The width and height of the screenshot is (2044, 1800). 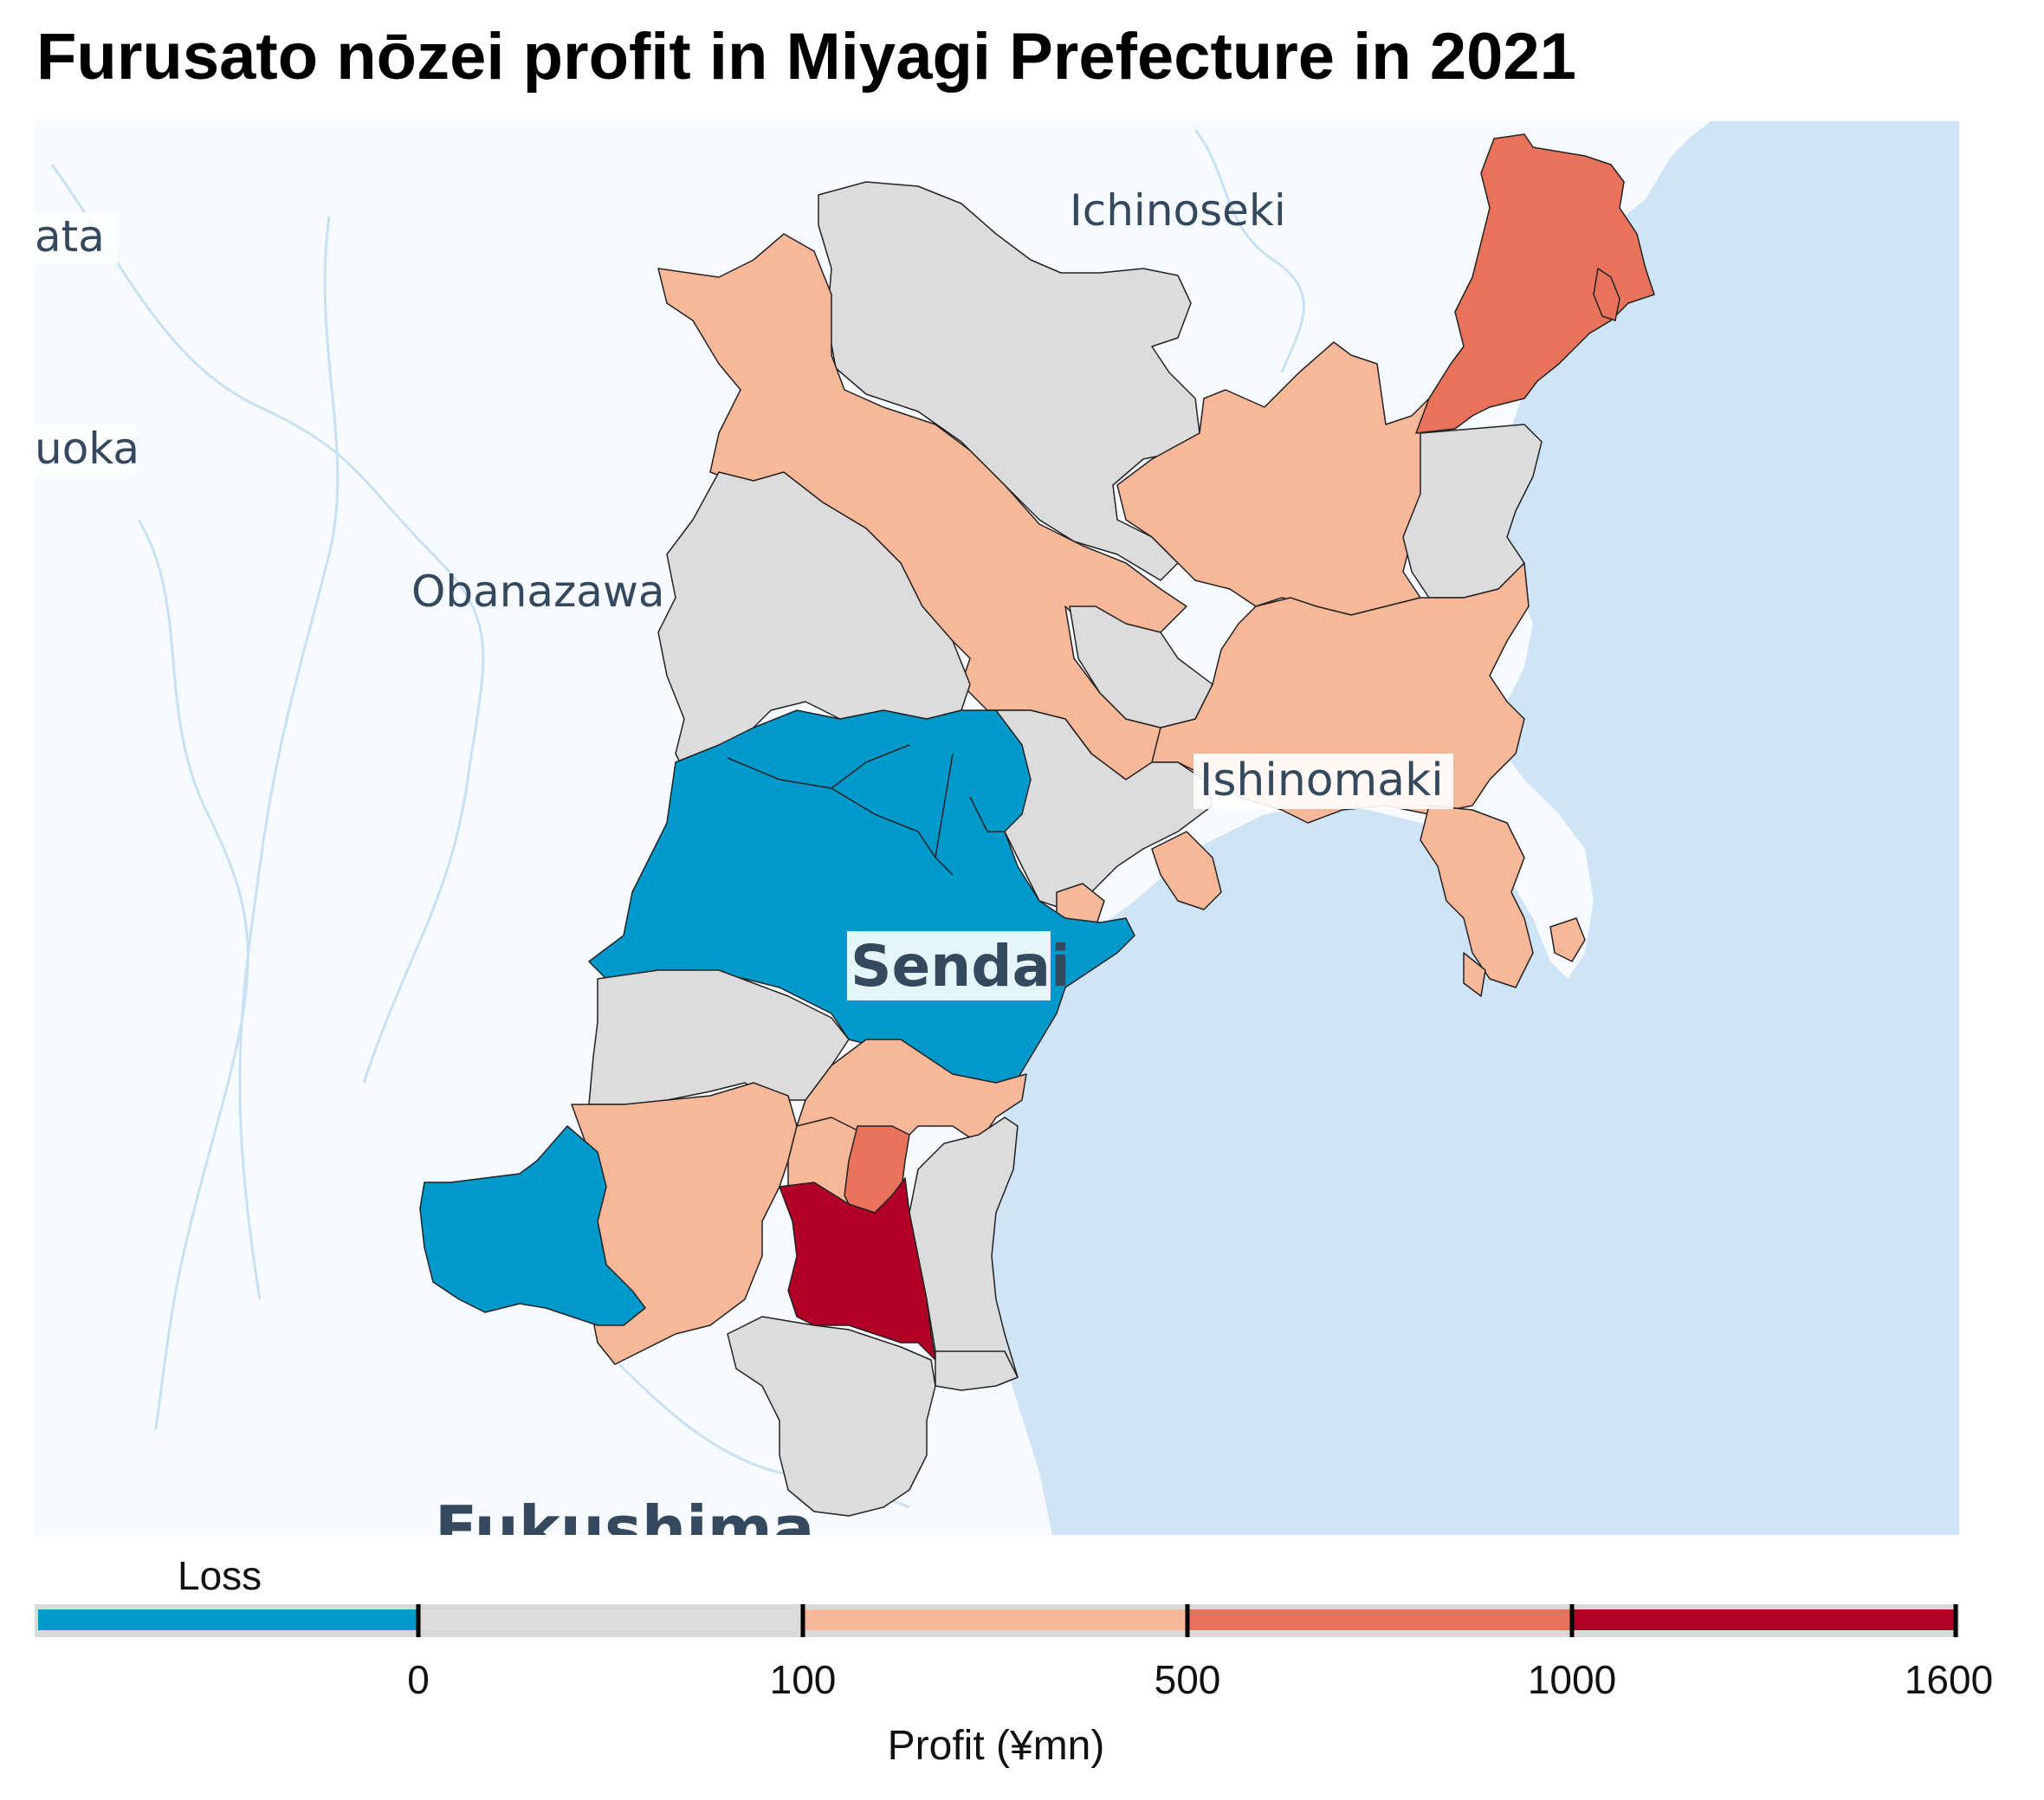 What do you see at coordinates (1178, 210) in the screenshot?
I see `label-ichinoseki: Ichinoseki` at bounding box center [1178, 210].